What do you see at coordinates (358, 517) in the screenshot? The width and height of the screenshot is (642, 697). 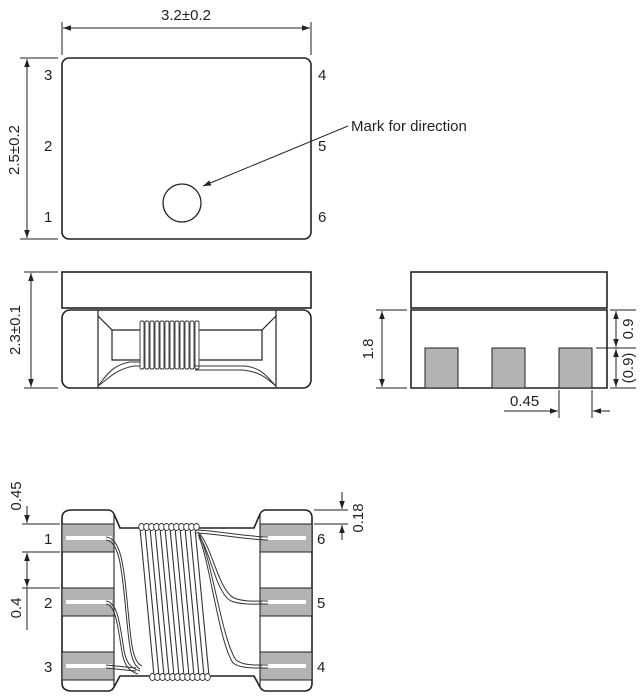 I see `bottom-gap-dimension: 0.18` at bounding box center [358, 517].